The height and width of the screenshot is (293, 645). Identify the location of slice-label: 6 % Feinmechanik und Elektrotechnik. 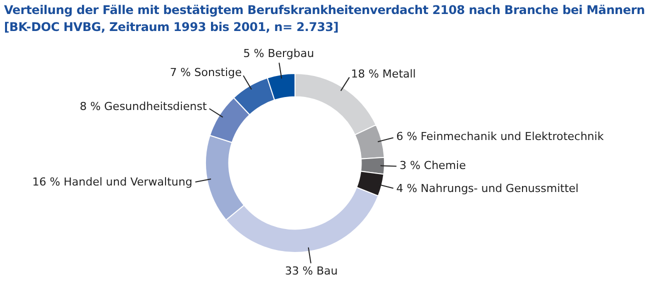
(500, 136).